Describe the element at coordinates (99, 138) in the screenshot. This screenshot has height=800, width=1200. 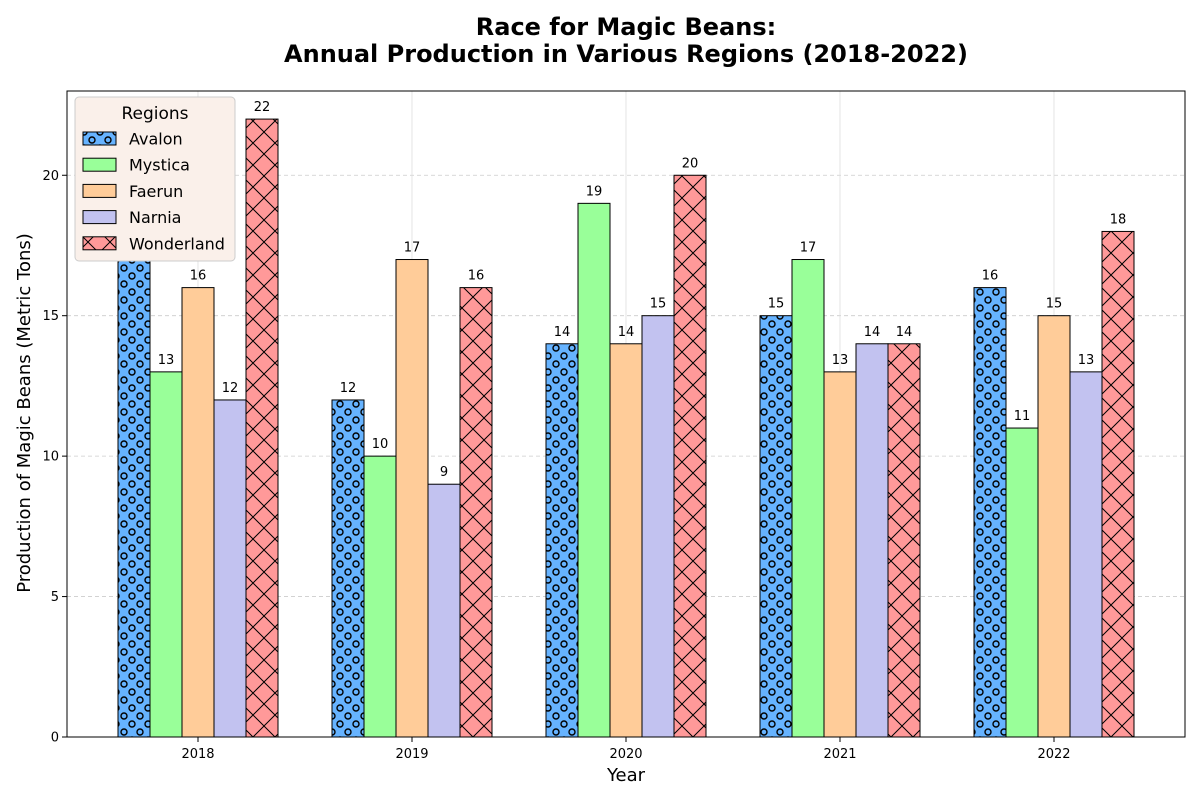
I see `legend-swatch-avalon` at that location.